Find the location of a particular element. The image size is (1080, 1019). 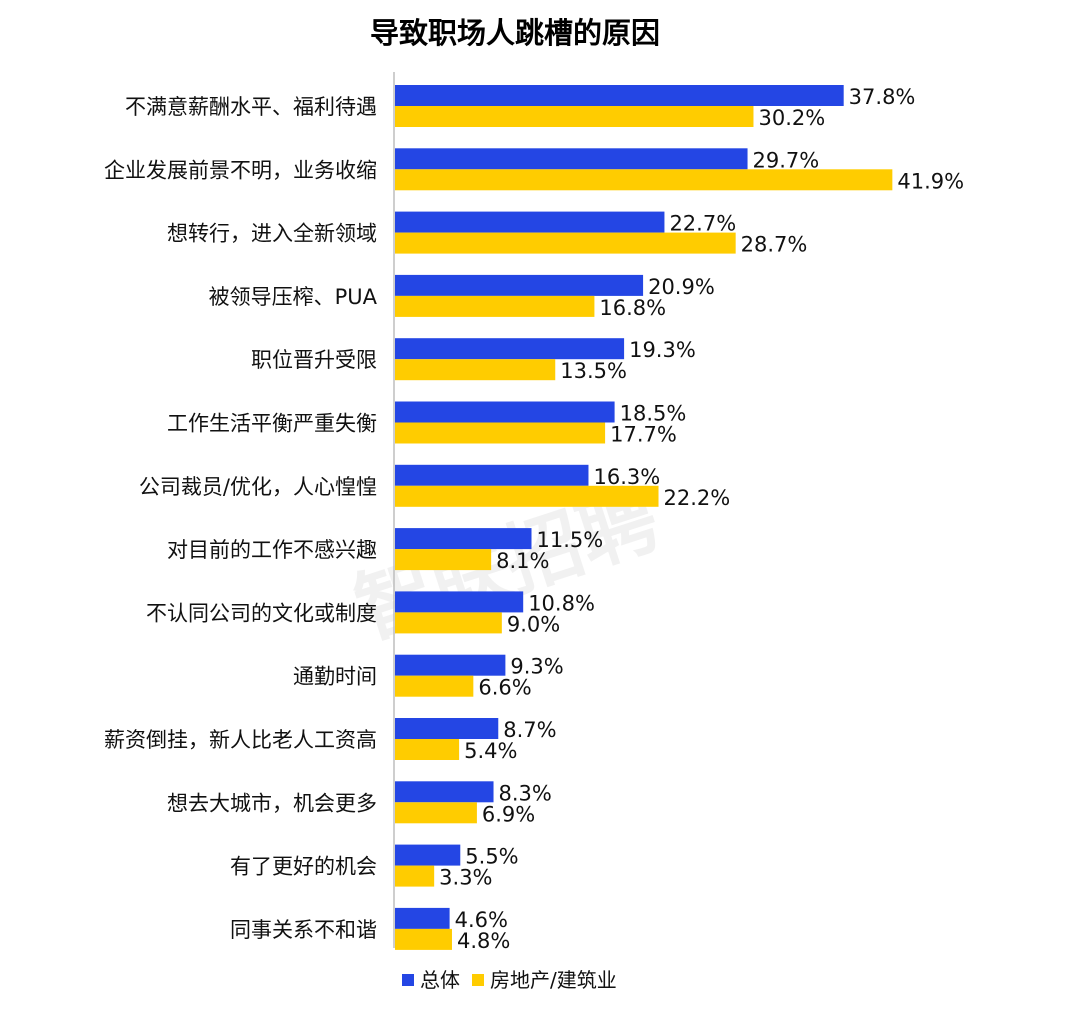

legend: 总体 房地产/建筑业 is located at coordinates (509, 980).